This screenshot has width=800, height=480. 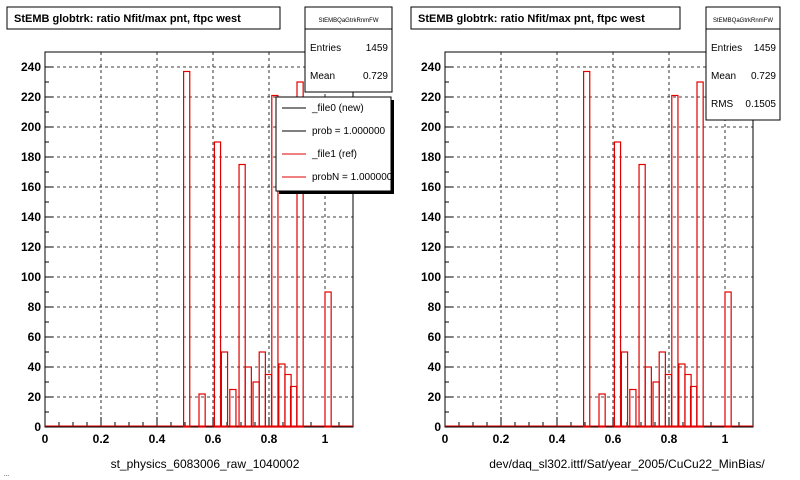 I want to click on stats-box: StEMBQaGtrkRnmFW Entries 1459 Mean 0.729, so click(x=348, y=49).